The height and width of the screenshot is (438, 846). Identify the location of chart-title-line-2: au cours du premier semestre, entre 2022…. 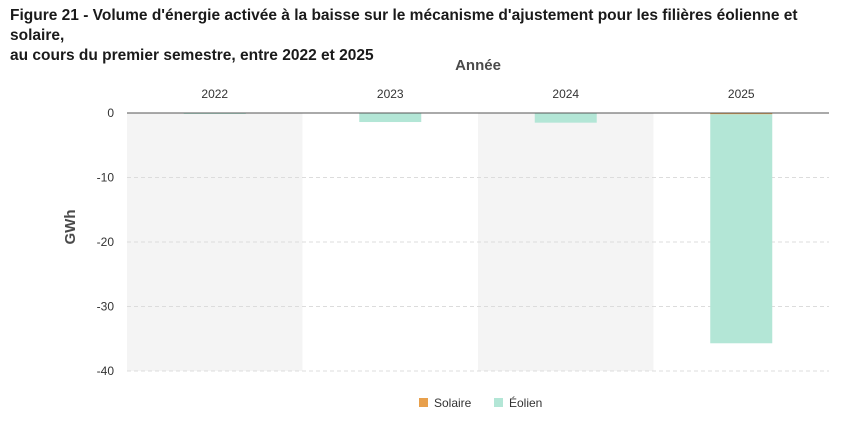
(192, 55).